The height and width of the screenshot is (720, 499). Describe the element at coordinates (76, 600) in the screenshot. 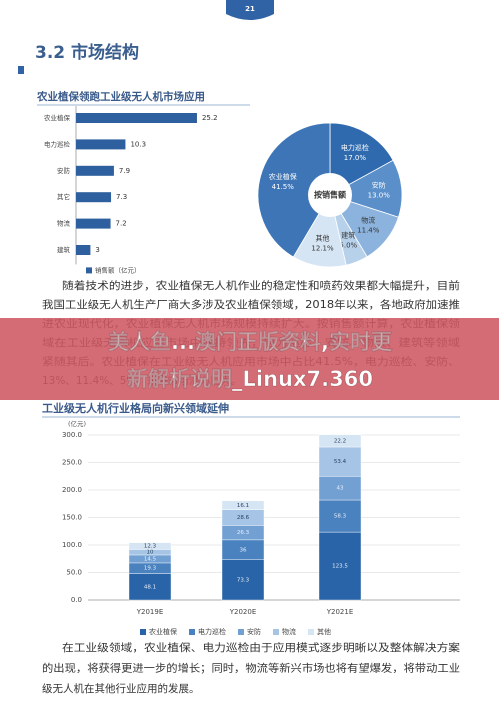

I see `y-tick-label: 0.0` at that location.